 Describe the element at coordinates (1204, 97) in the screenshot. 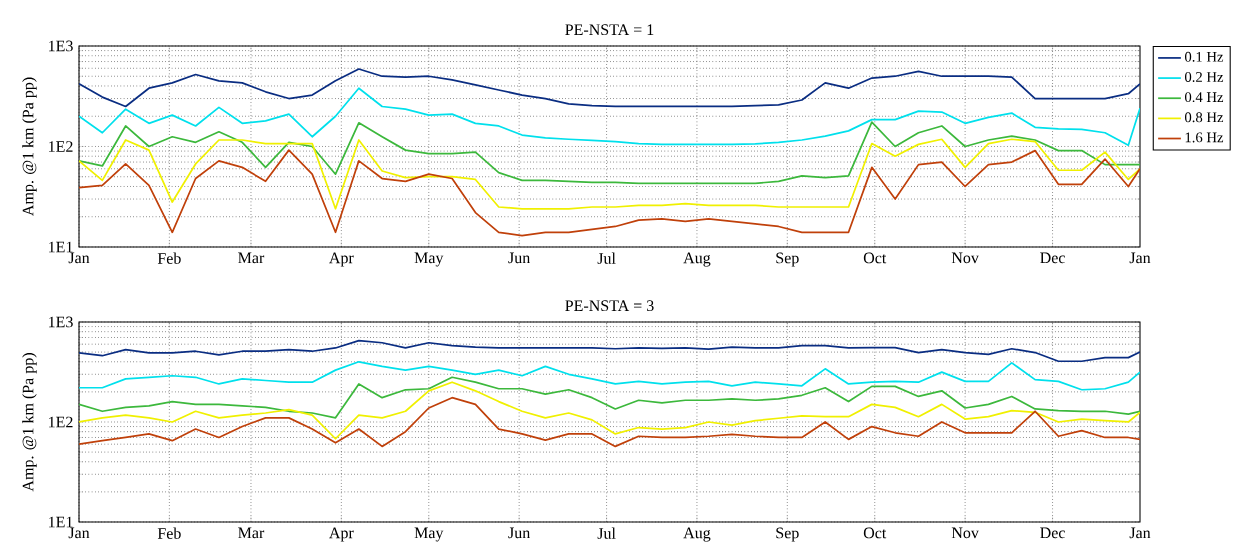

I see `legend-label: 0.4 Hz` at that location.